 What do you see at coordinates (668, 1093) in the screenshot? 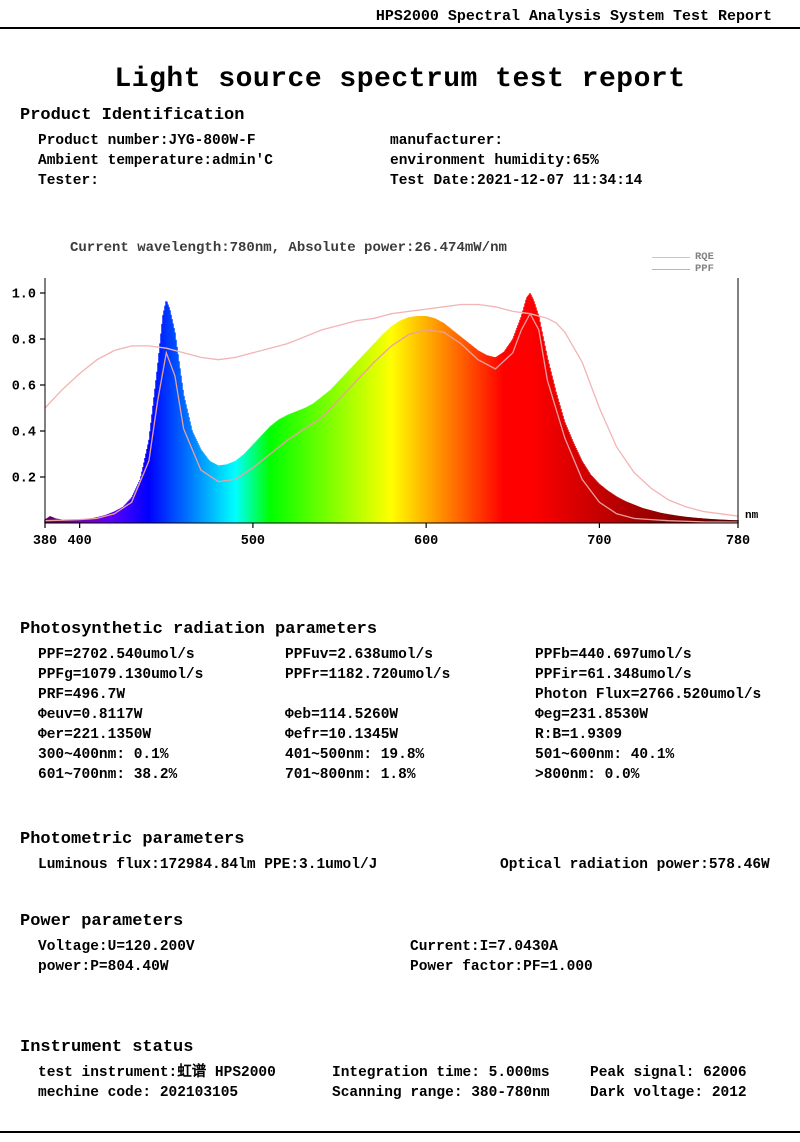
I see `dark-voltage: Dark voltage: 2012` at bounding box center [668, 1093].